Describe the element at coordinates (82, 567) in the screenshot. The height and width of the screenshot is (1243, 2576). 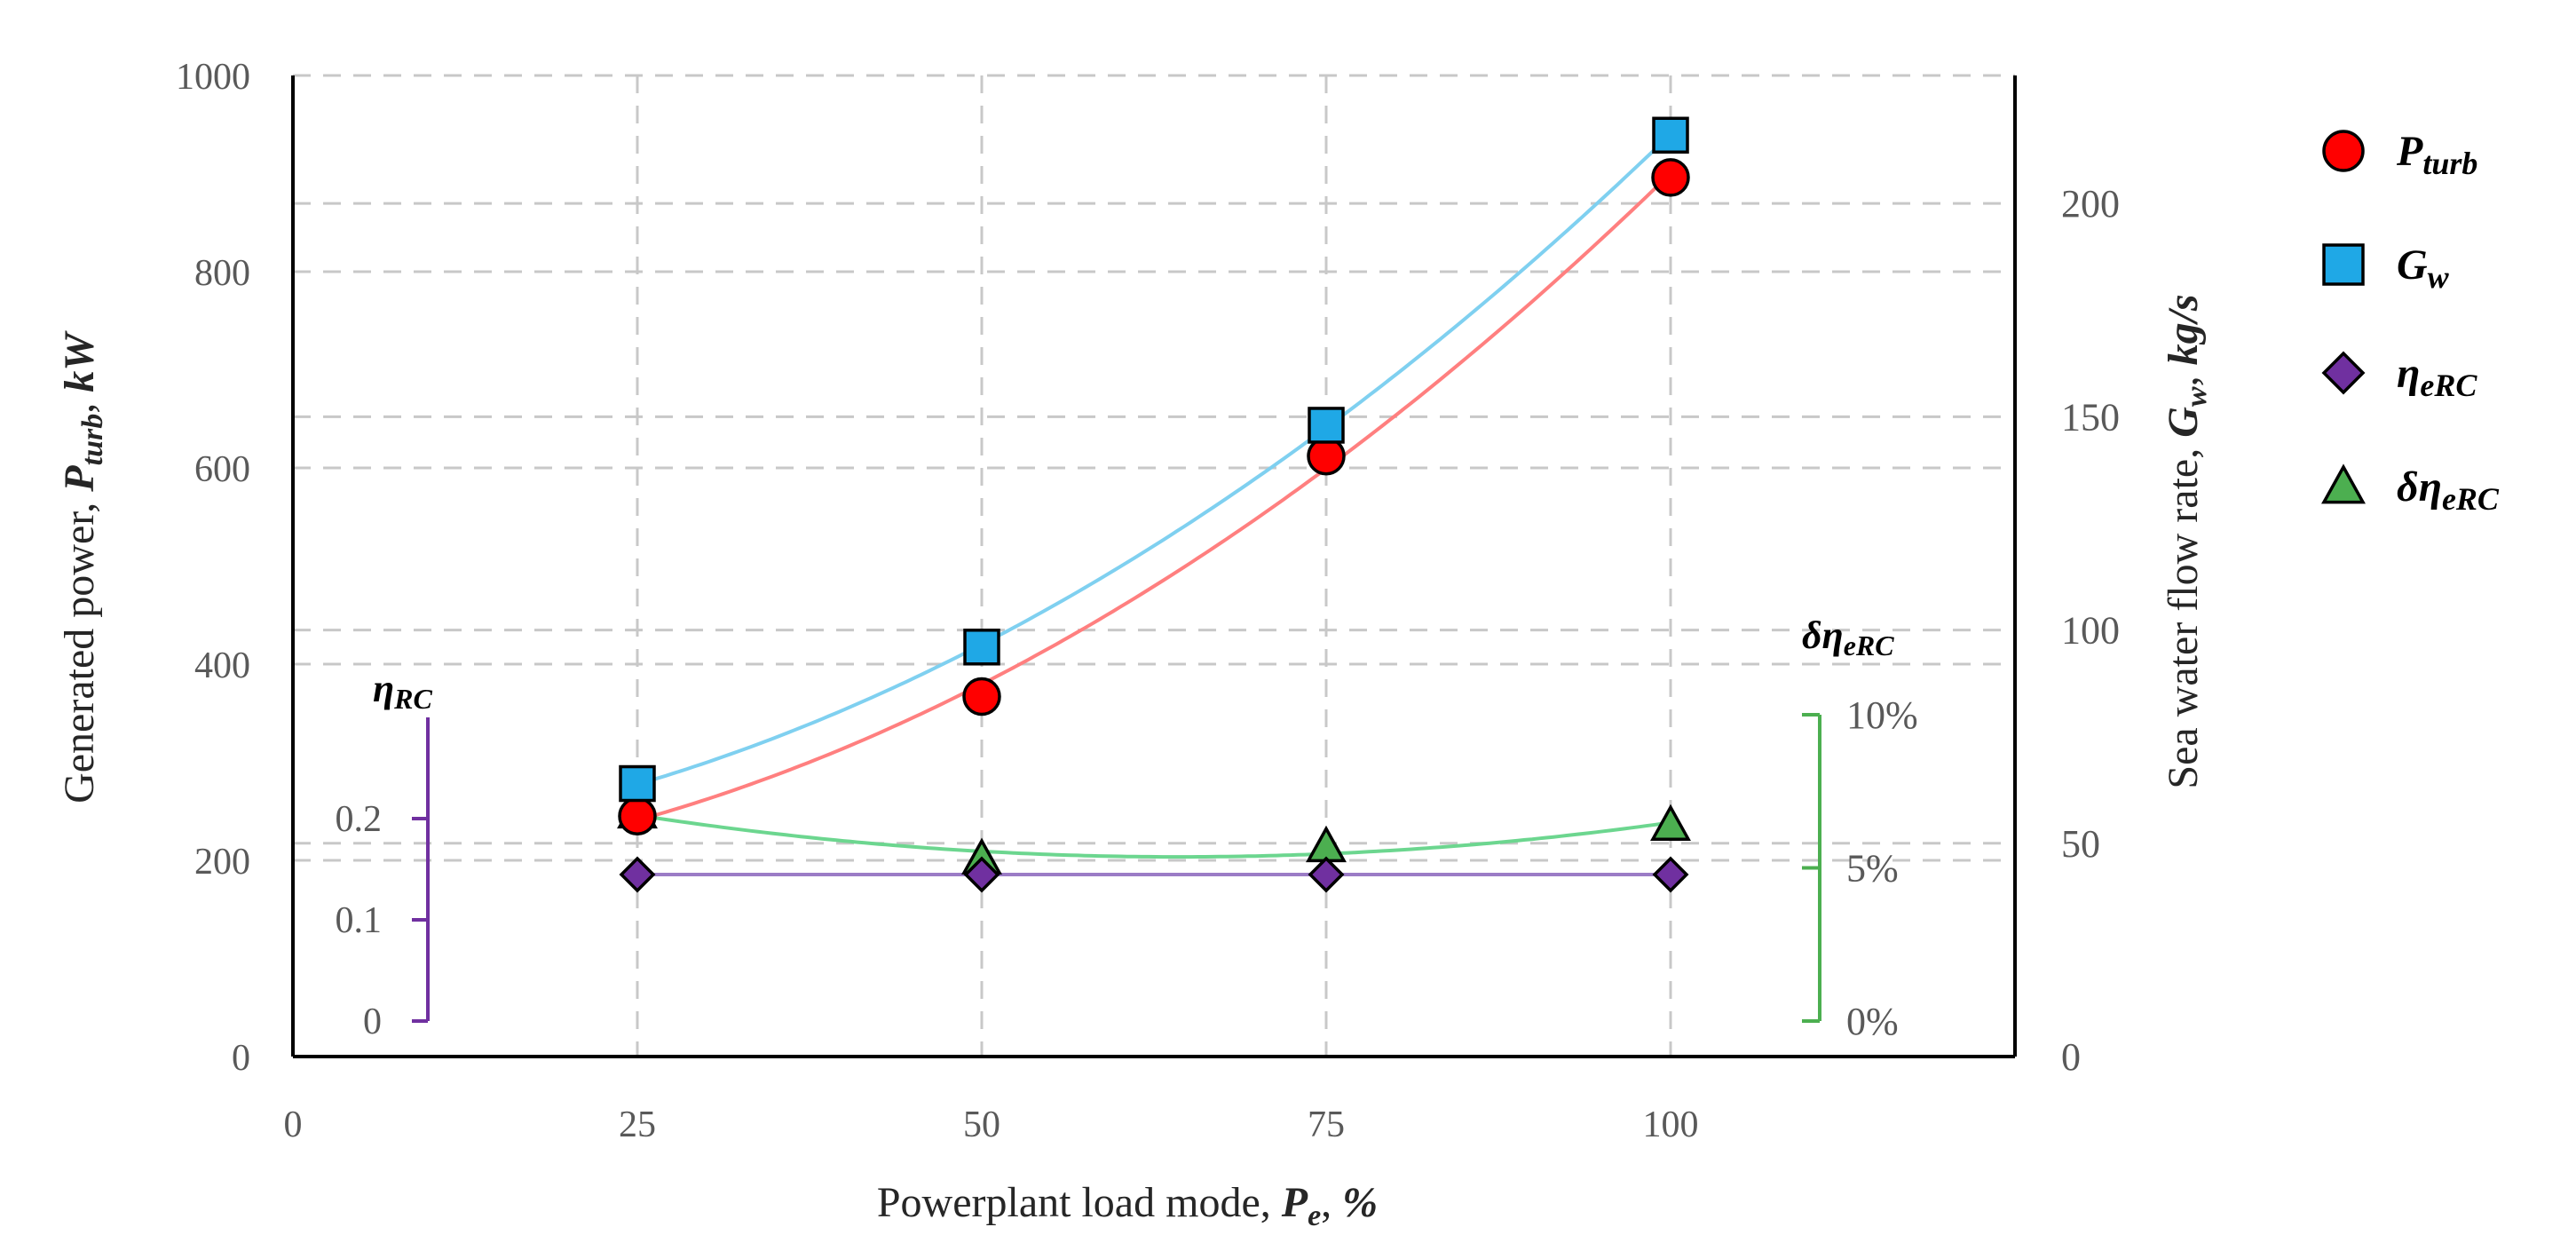
I see `y-left-axis-title: Generated power, Pturb, kW` at that location.